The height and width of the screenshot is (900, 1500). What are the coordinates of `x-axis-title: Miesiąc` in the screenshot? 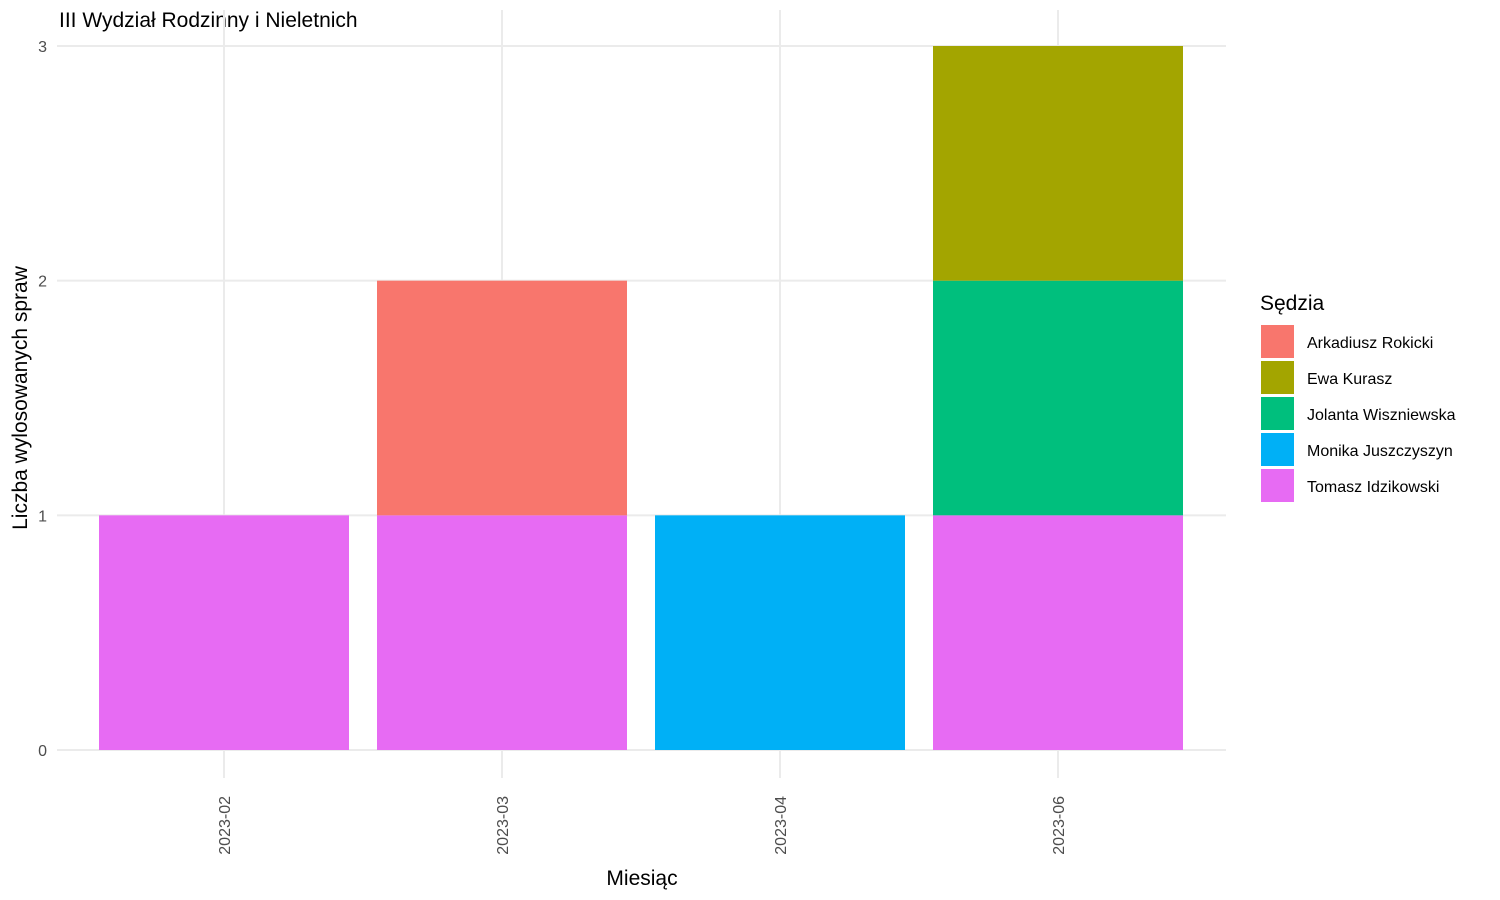 It's located at (641, 878).